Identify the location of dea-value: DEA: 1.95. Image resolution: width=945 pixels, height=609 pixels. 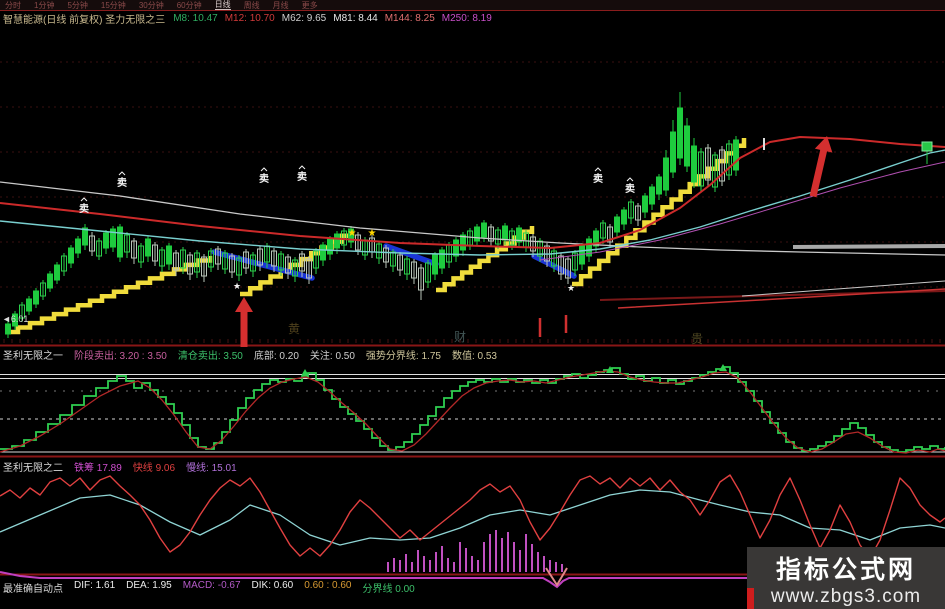
(149, 585).